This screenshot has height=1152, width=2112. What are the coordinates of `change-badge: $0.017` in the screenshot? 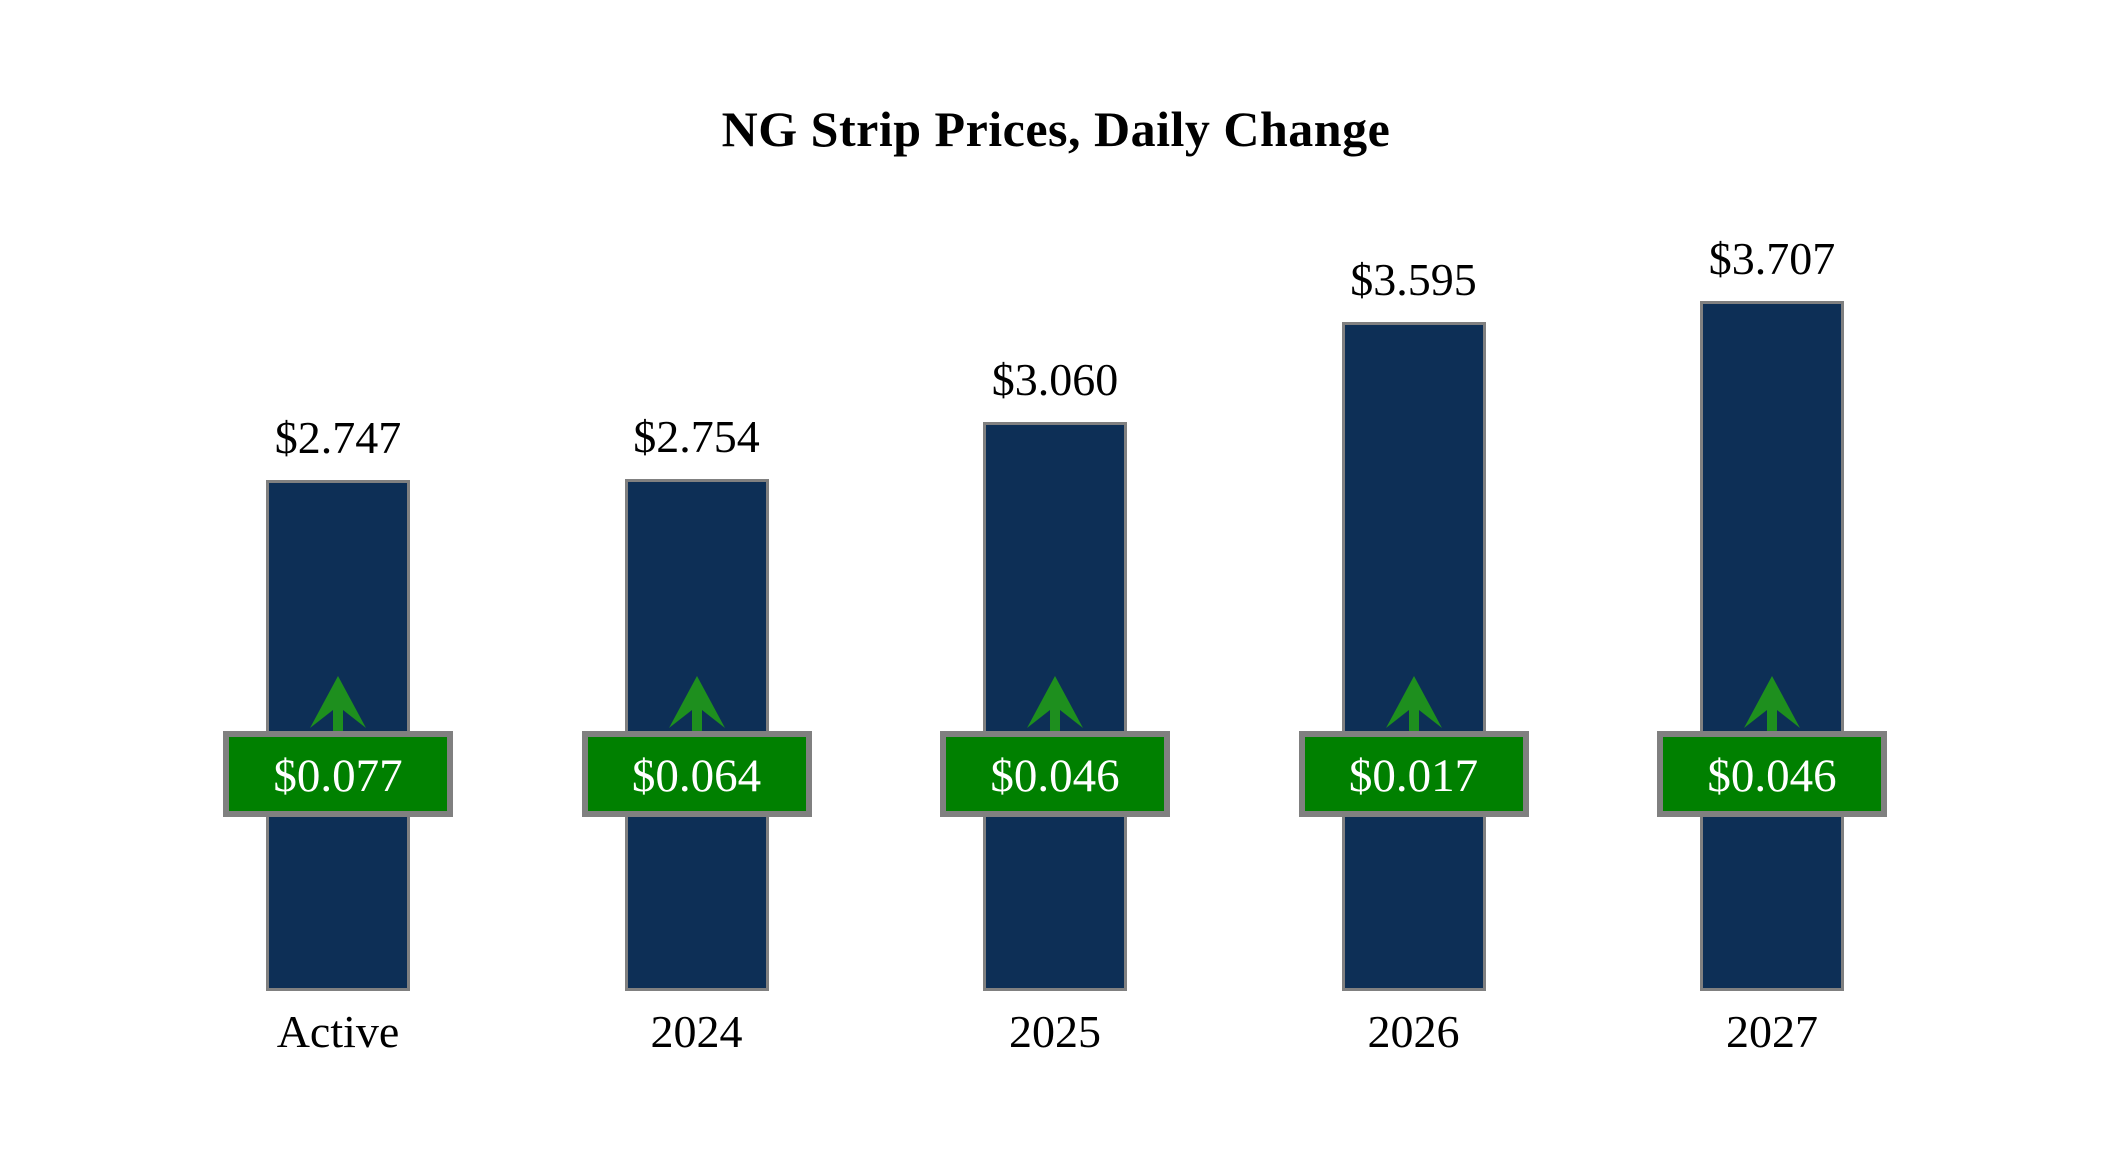 It's located at (1413, 774).